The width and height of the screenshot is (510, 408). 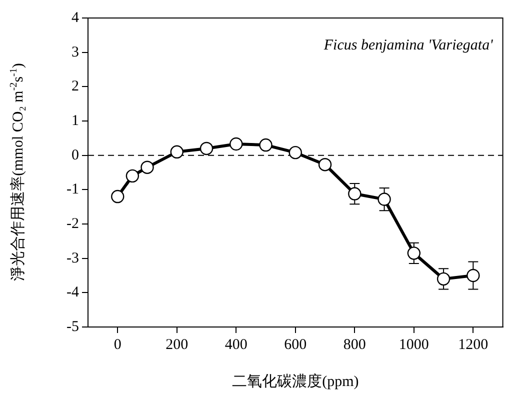 What do you see at coordinates (72, 224) in the screenshot?
I see `y-tick-label: -2` at bounding box center [72, 224].